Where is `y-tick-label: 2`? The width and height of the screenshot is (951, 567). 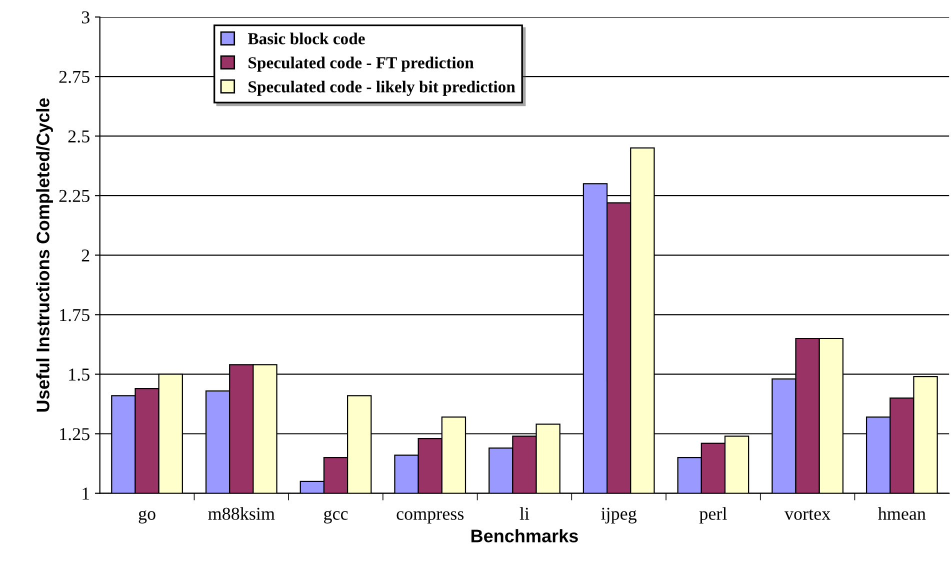 y-tick-label: 2 is located at coordinates (86, 255).